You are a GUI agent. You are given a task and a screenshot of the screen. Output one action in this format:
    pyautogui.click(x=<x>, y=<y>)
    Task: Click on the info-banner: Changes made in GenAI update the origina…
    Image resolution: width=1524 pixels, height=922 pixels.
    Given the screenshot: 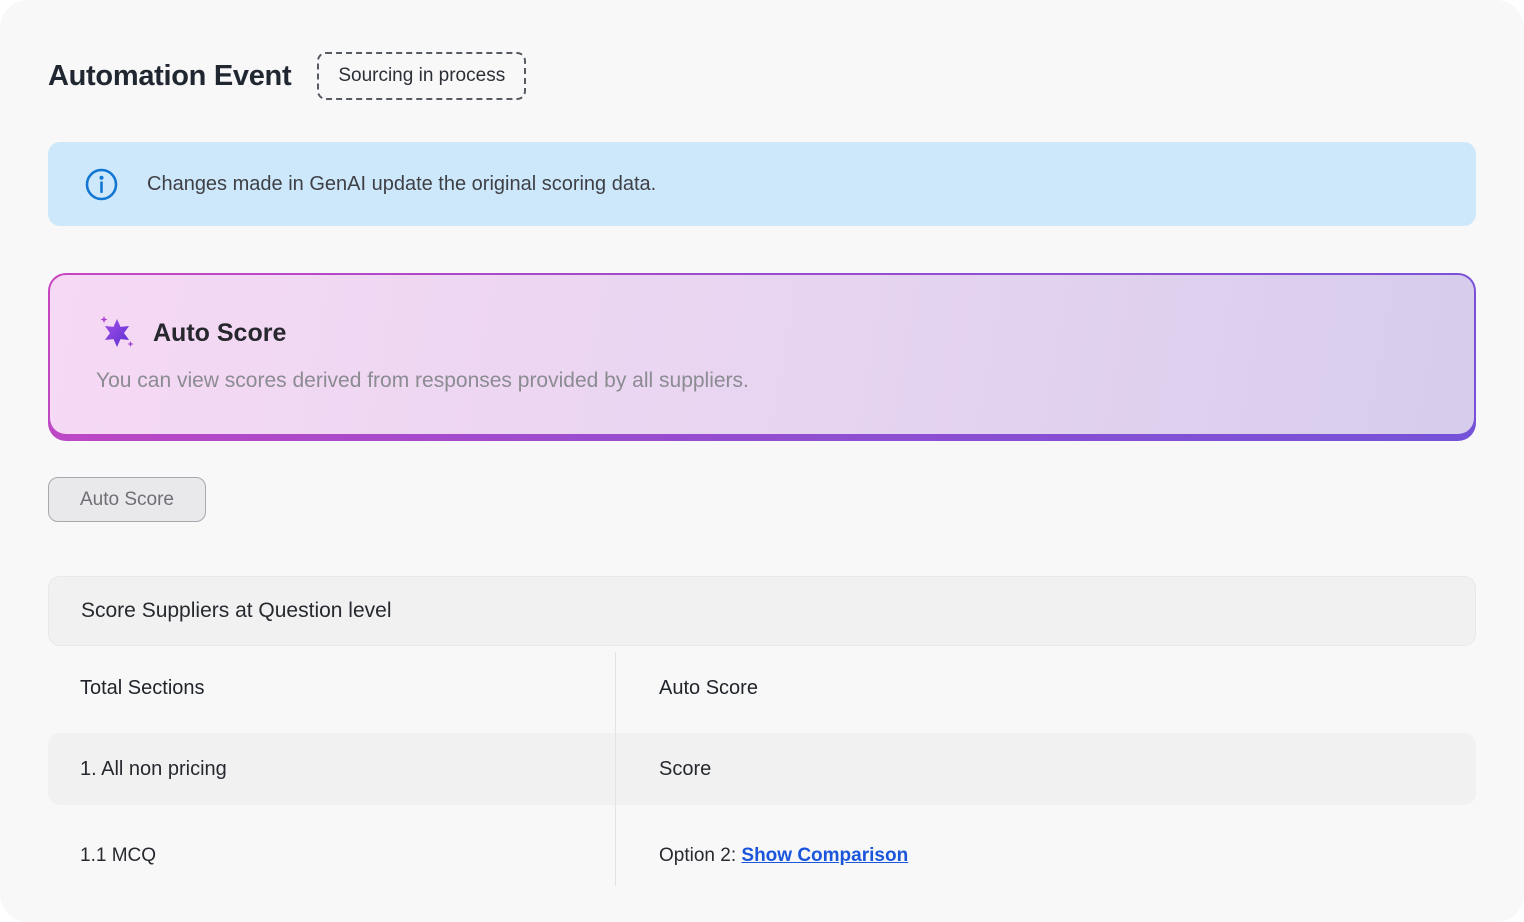 What is the action you would take?
    pyautogui.click(x=762, y=184)
    